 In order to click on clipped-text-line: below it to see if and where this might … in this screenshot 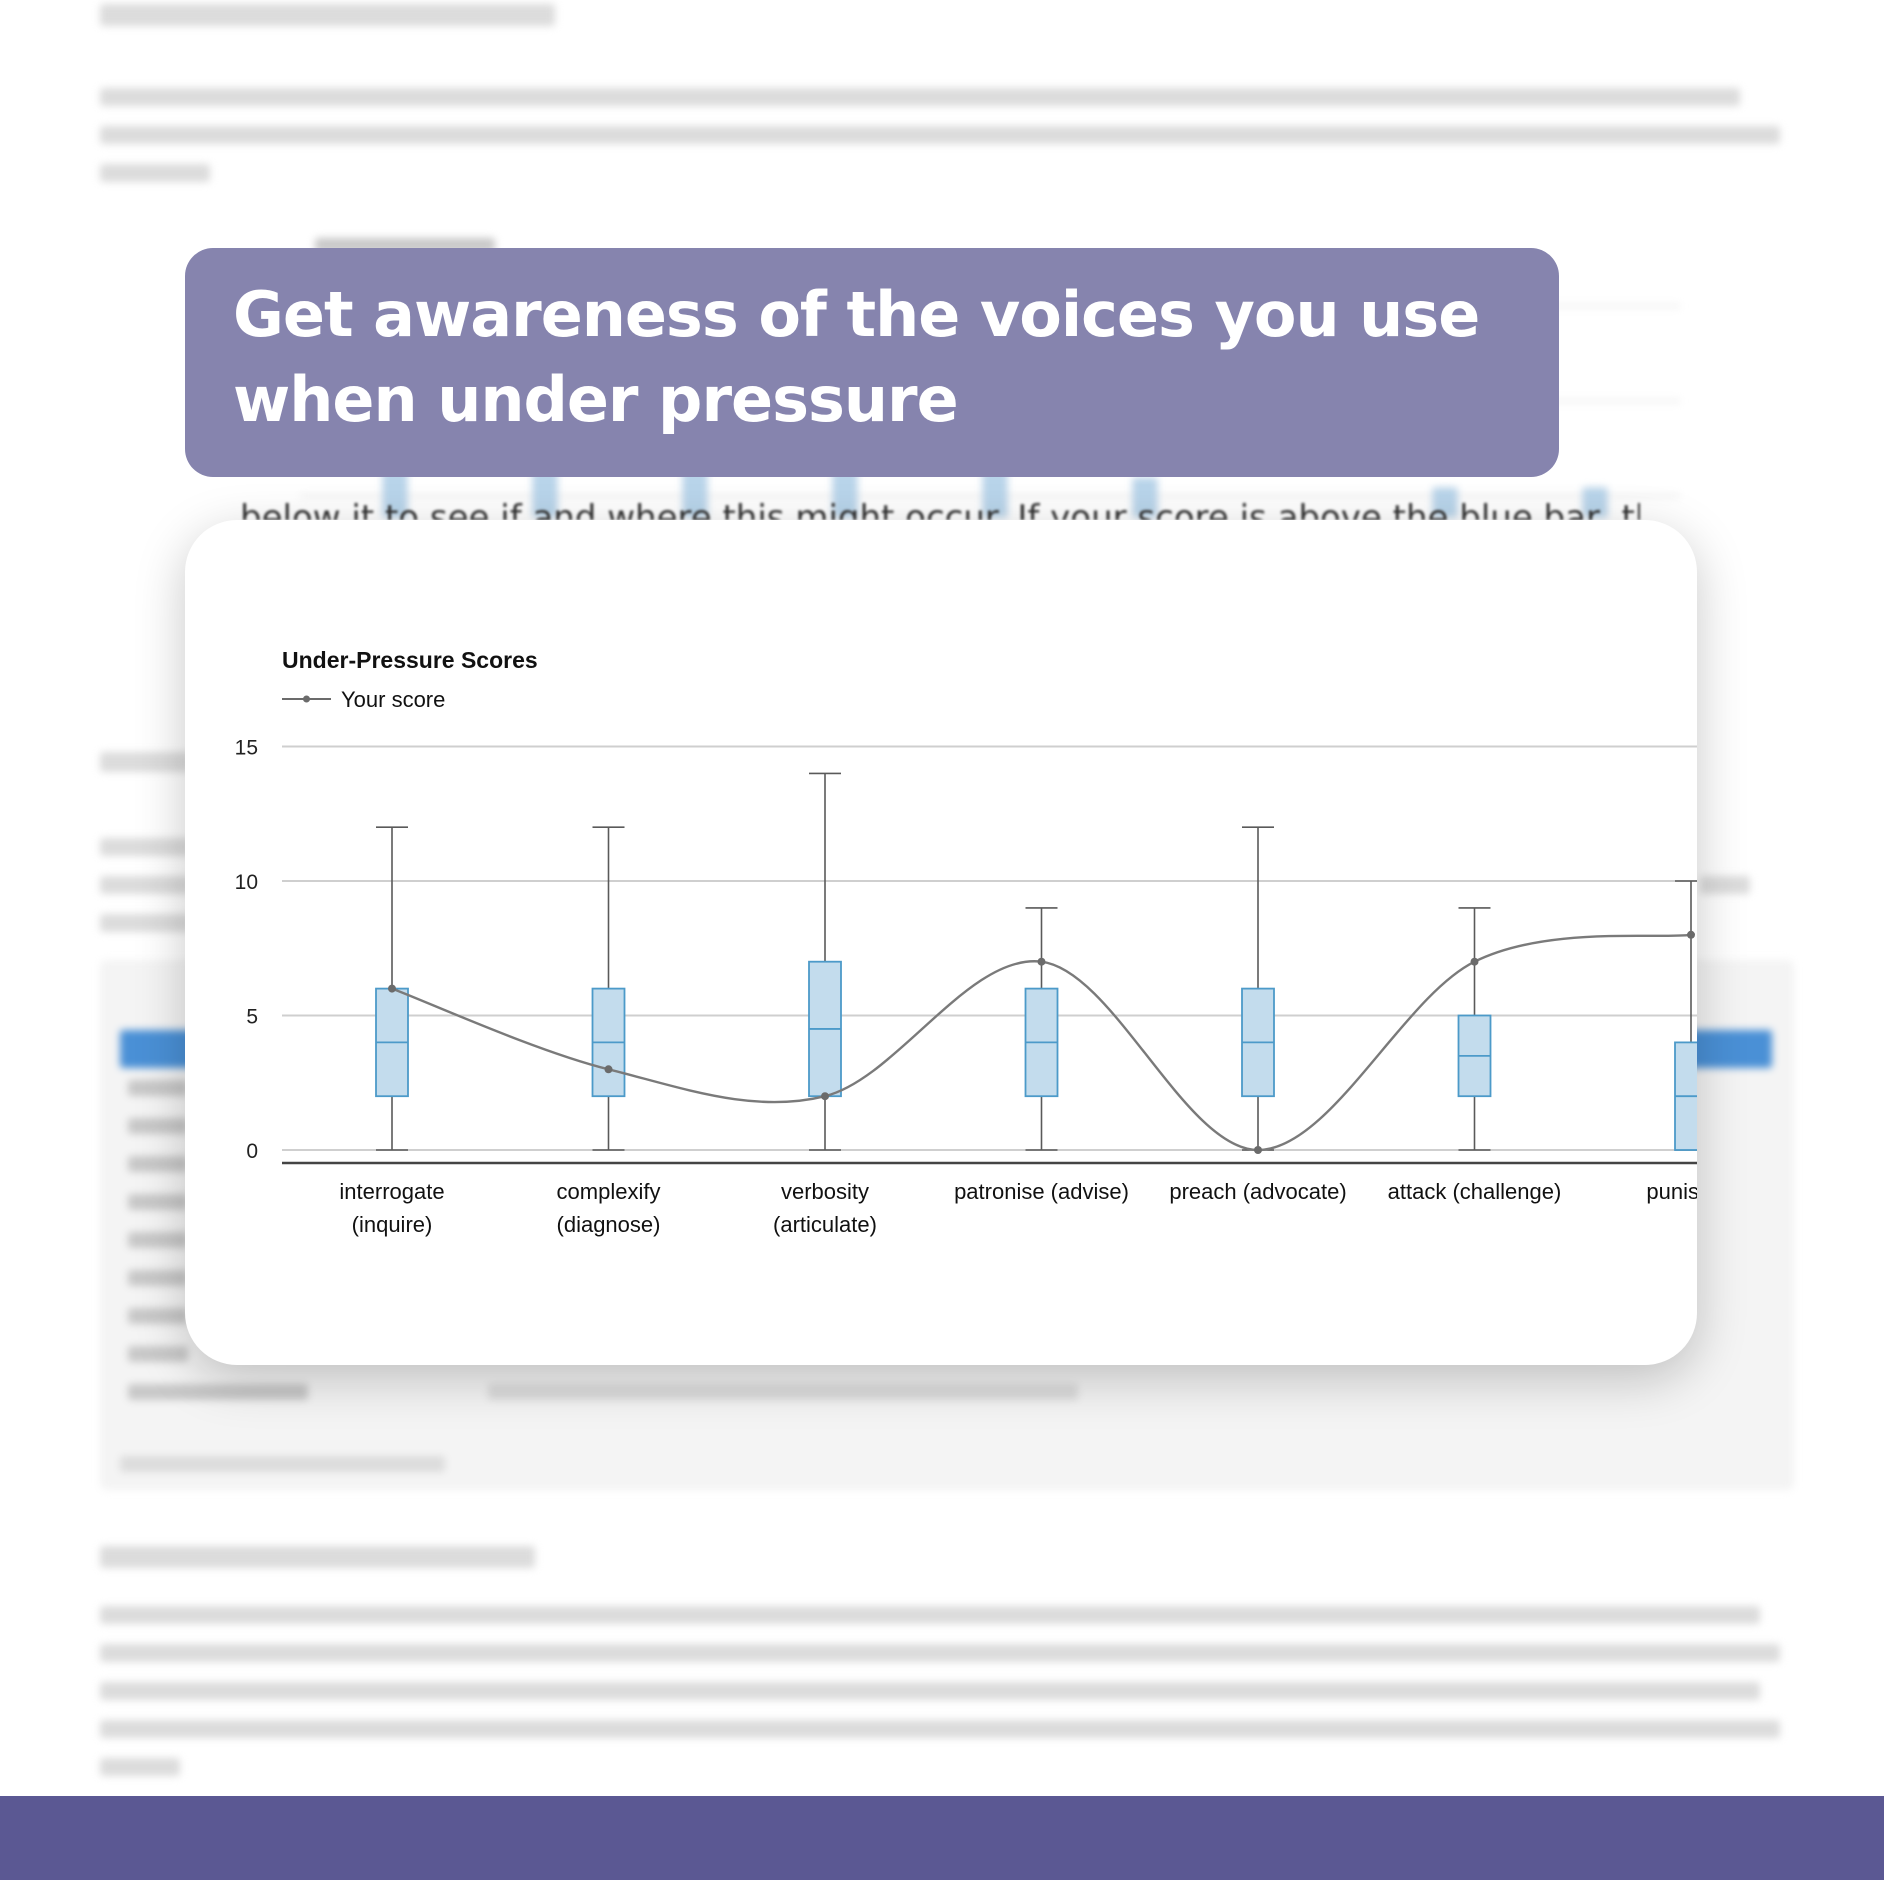, I will do `click(940, 505)`.